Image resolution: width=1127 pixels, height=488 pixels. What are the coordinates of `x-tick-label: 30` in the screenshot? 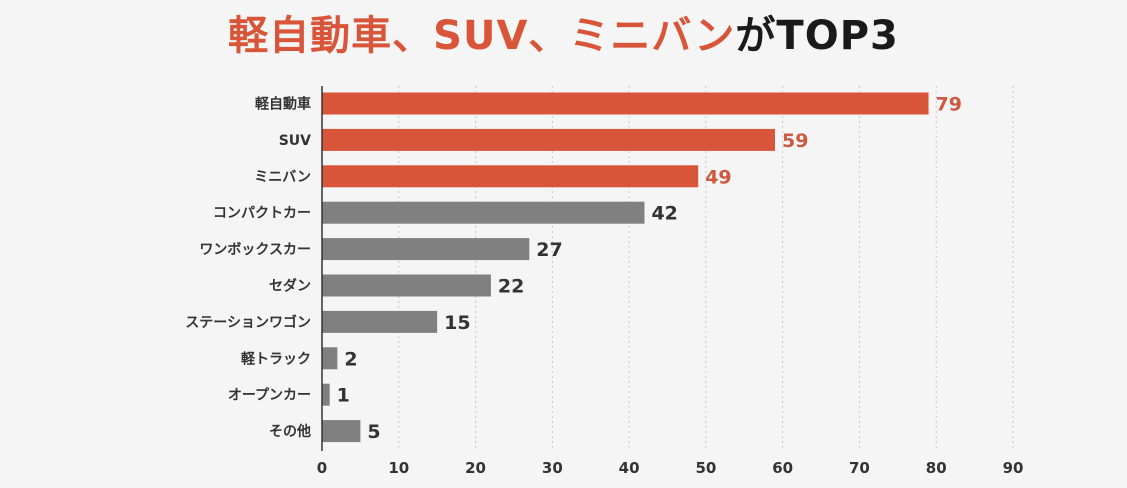 It's located at (552, 468).